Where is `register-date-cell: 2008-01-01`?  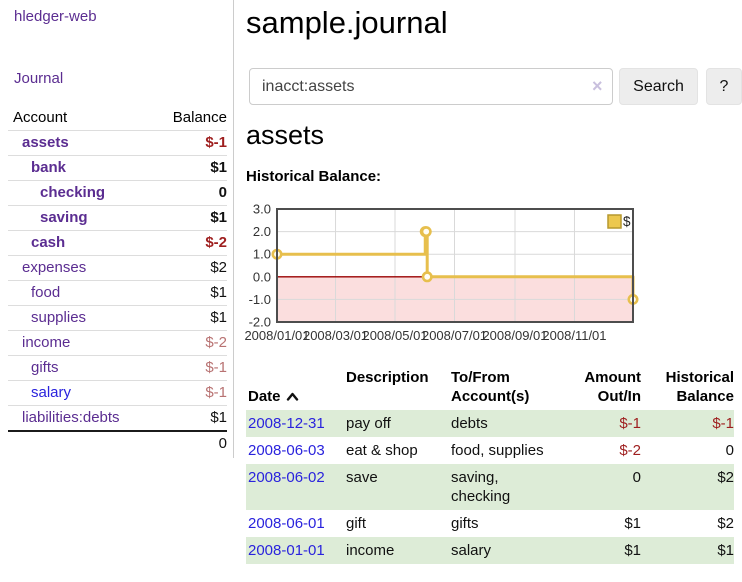
register-date-cell: 2008-01-01 is located at coordinates (295, 550).